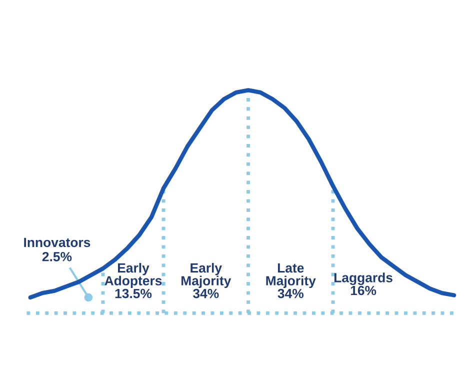 This screenshot has width=474, height=387. Describe the element at coordinates (363, 284) in the screenshot. I see `annotation: Laggards 16%` at that location.